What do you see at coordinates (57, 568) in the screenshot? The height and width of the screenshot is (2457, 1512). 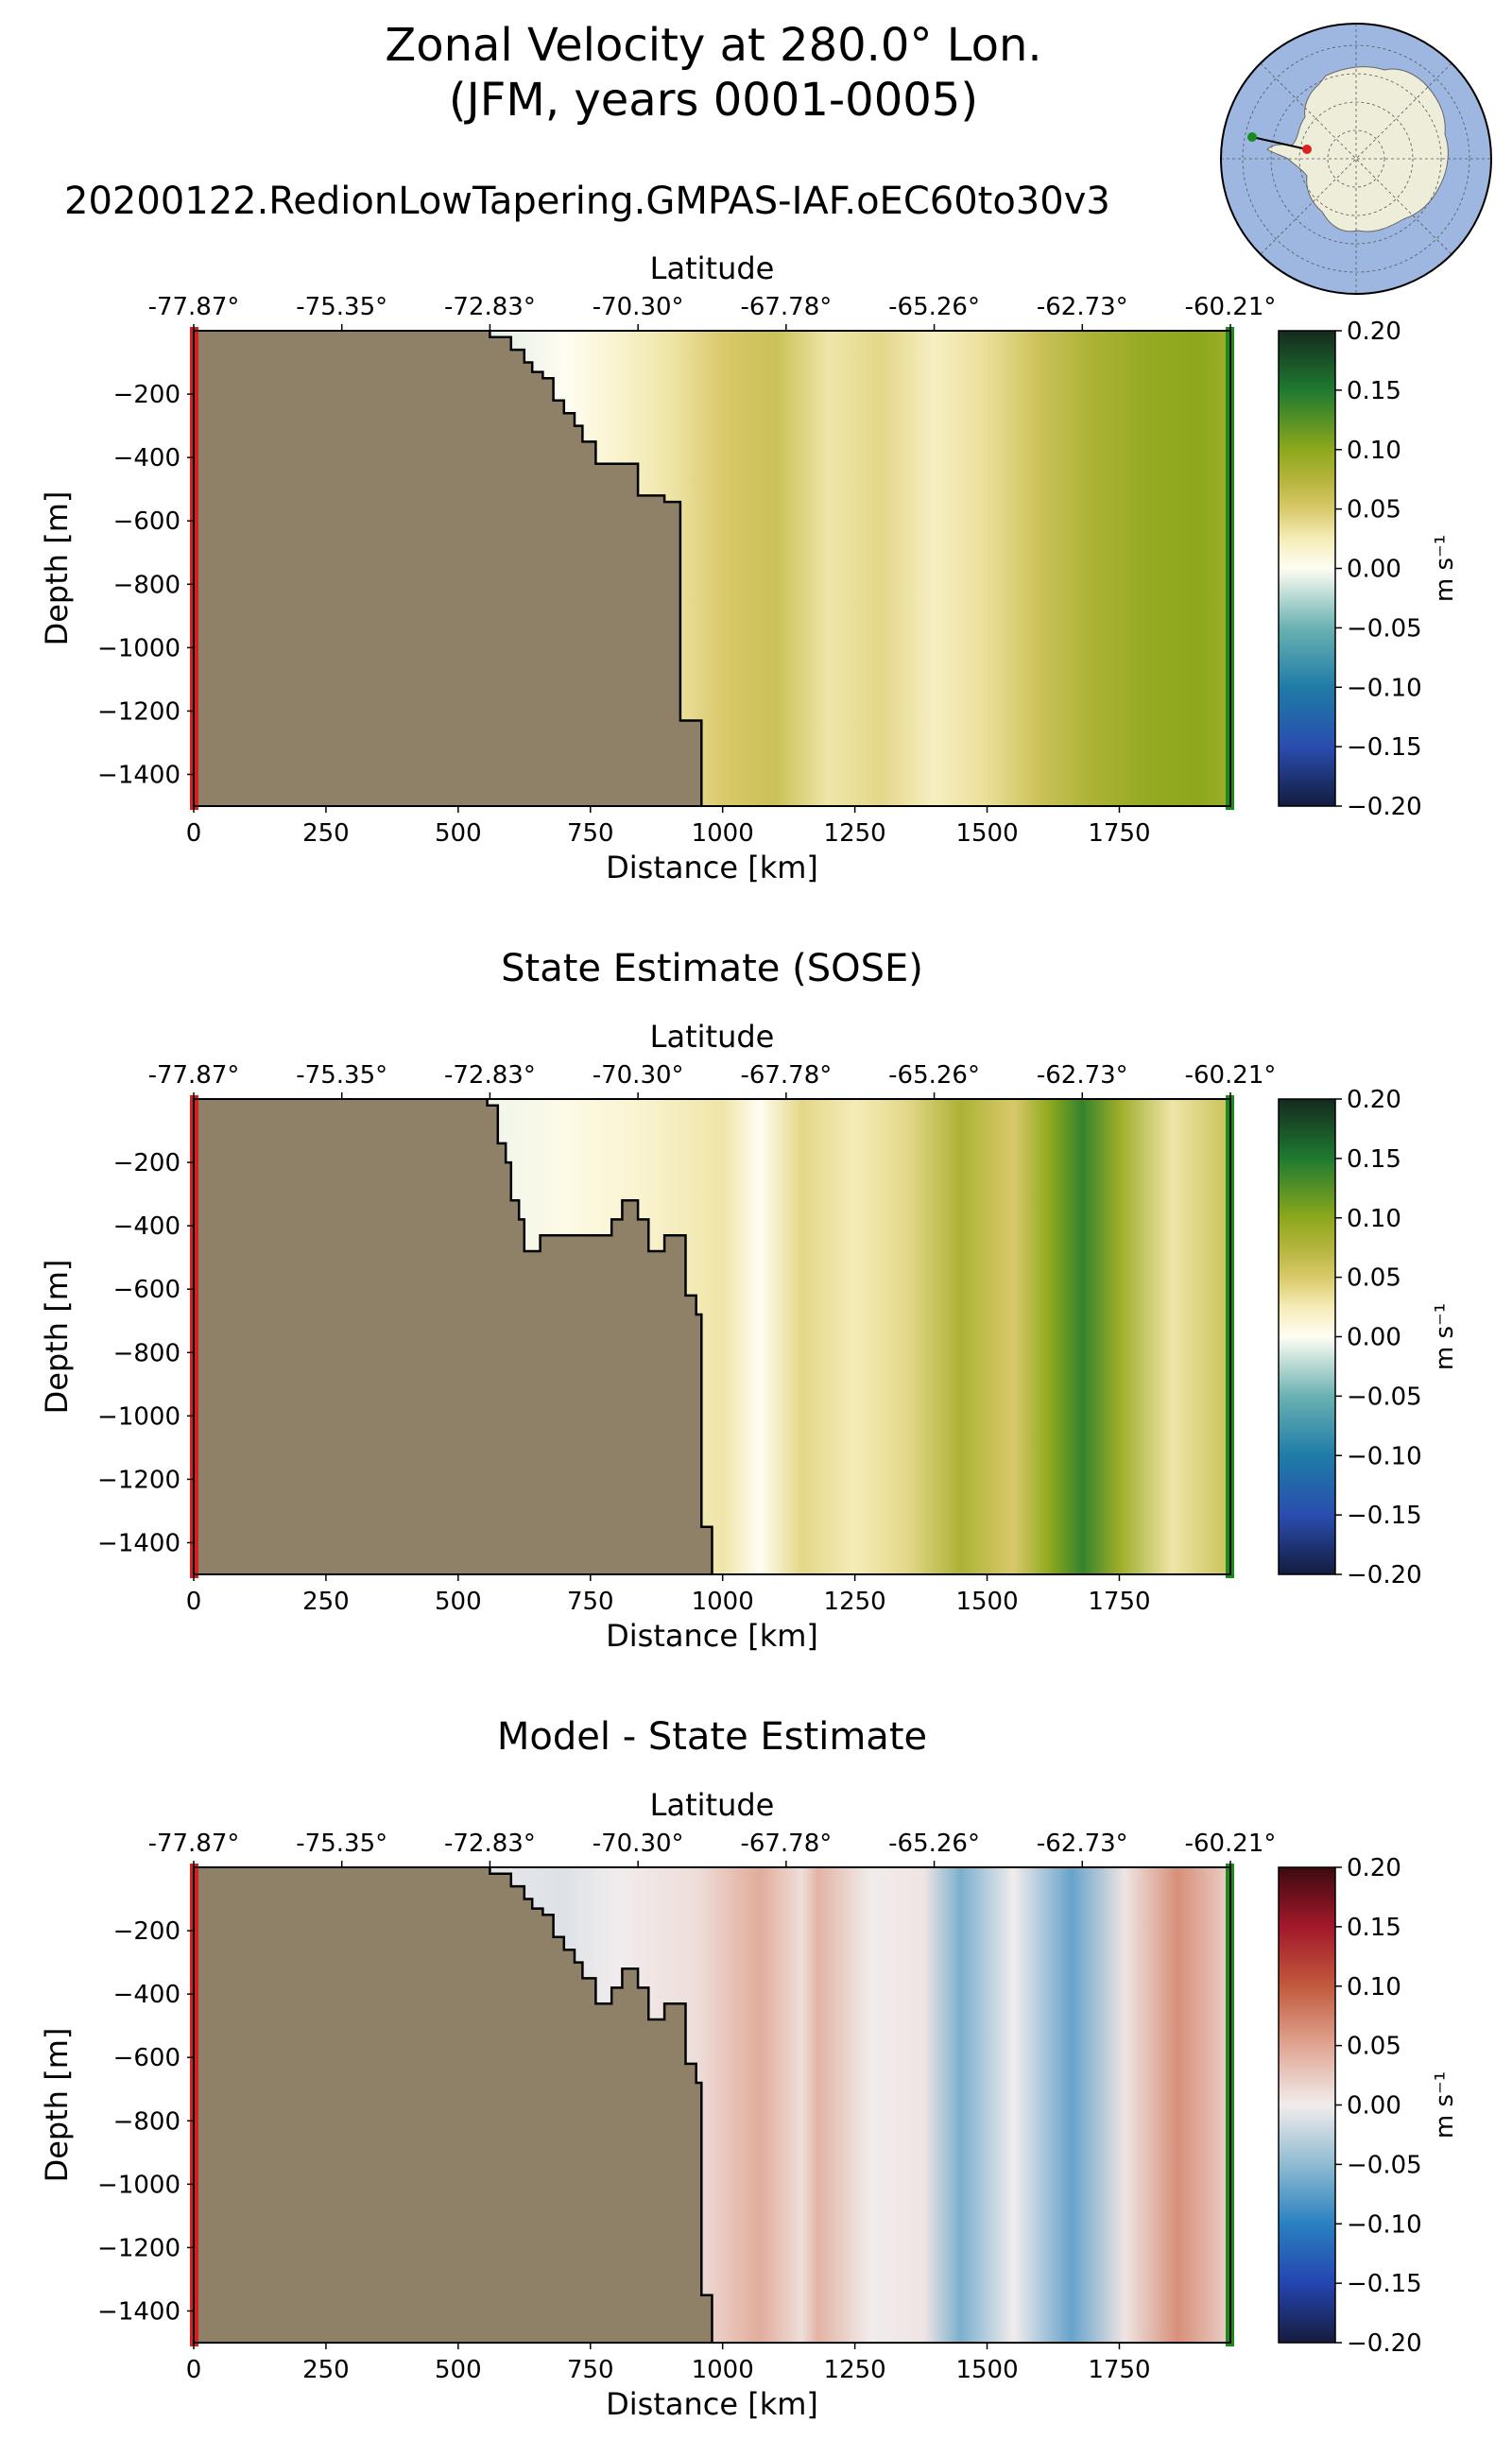 I see `y-axis-label: Depth [m]` at bounding box center [57, 568].